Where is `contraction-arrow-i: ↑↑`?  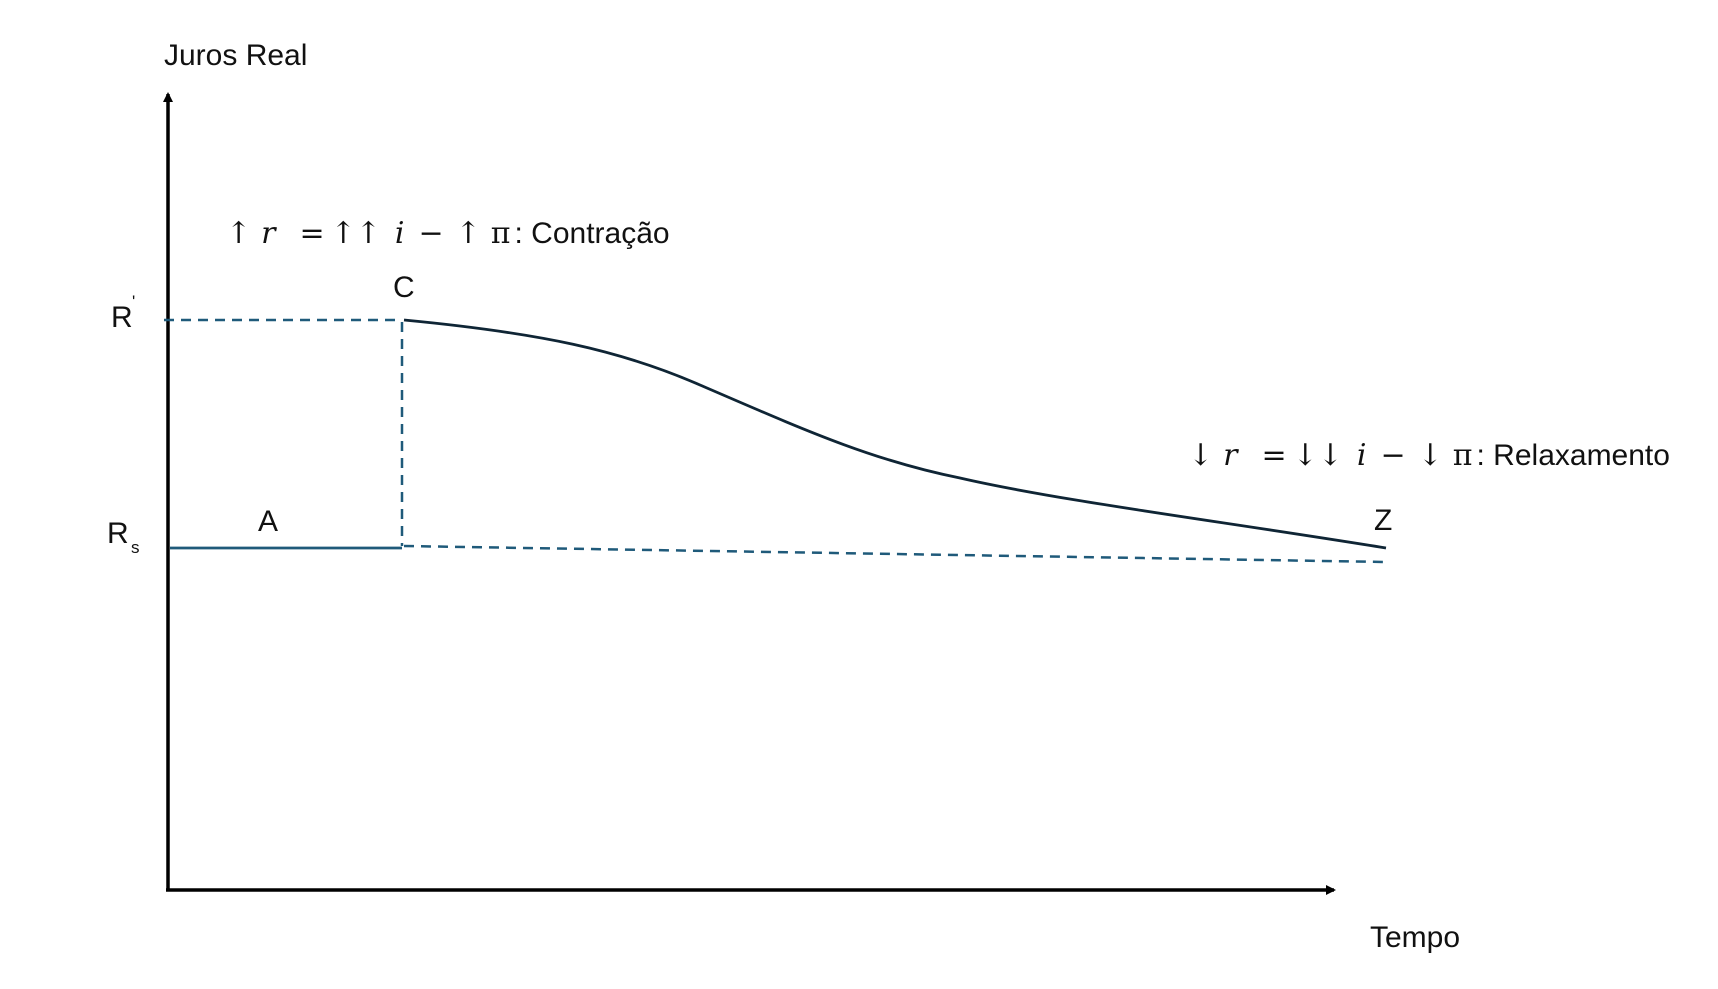 contraction-arrow-i: ↑↑ is located at coordinates (356, 233).